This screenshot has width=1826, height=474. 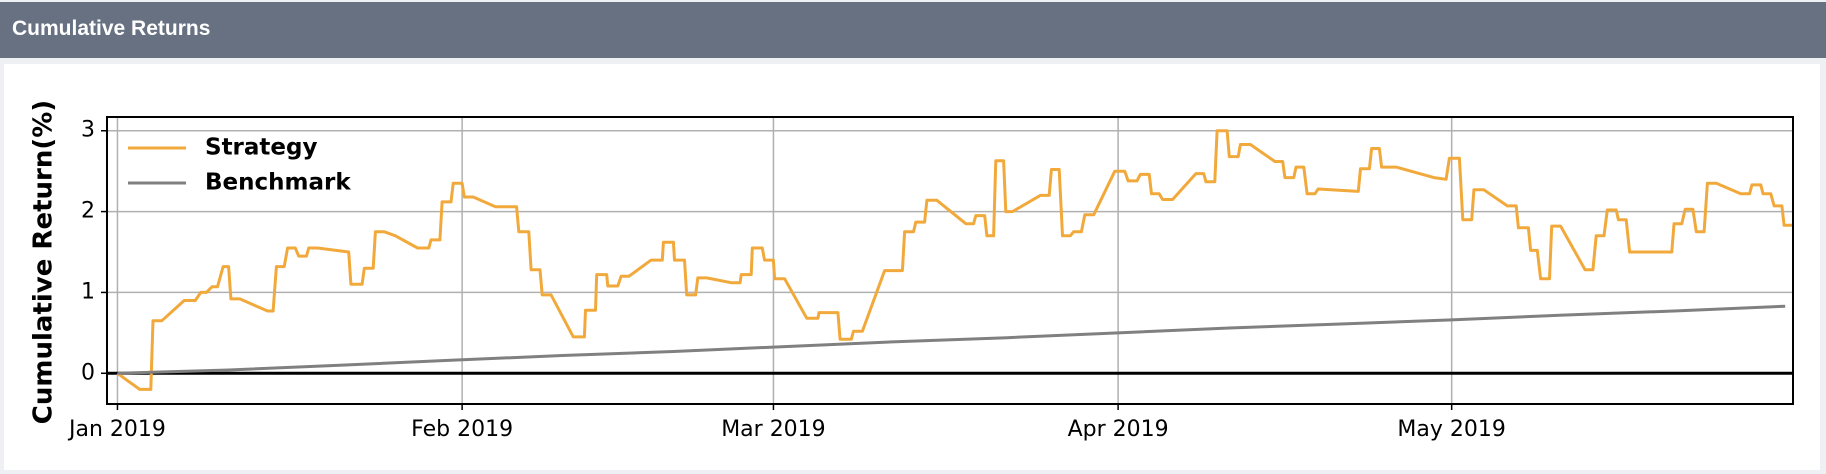 What do you see at coordinates (951, 339) in the screenshot?
I see `series-line` at bounding box center [951, 339].